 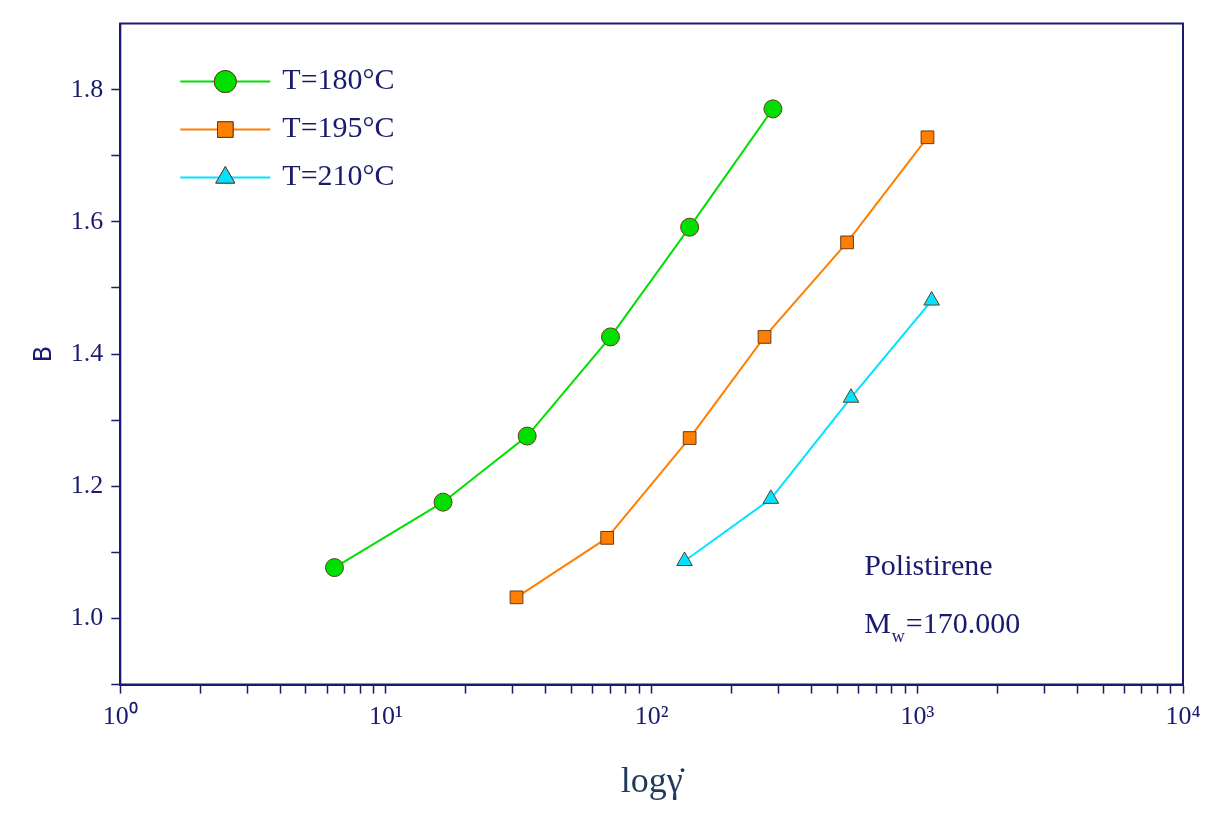 I want to click on y-tick-label: 1.0, so click(x=87, y=617).